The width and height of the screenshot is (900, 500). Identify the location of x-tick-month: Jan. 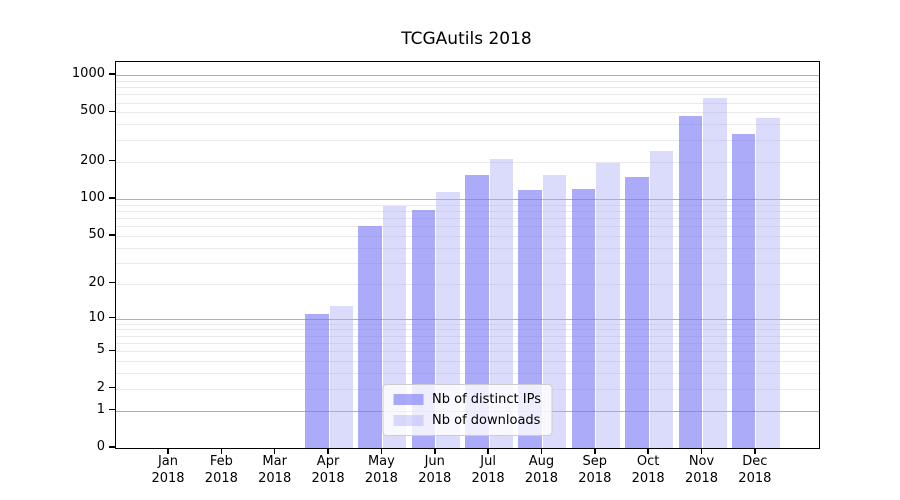
(168, 461).